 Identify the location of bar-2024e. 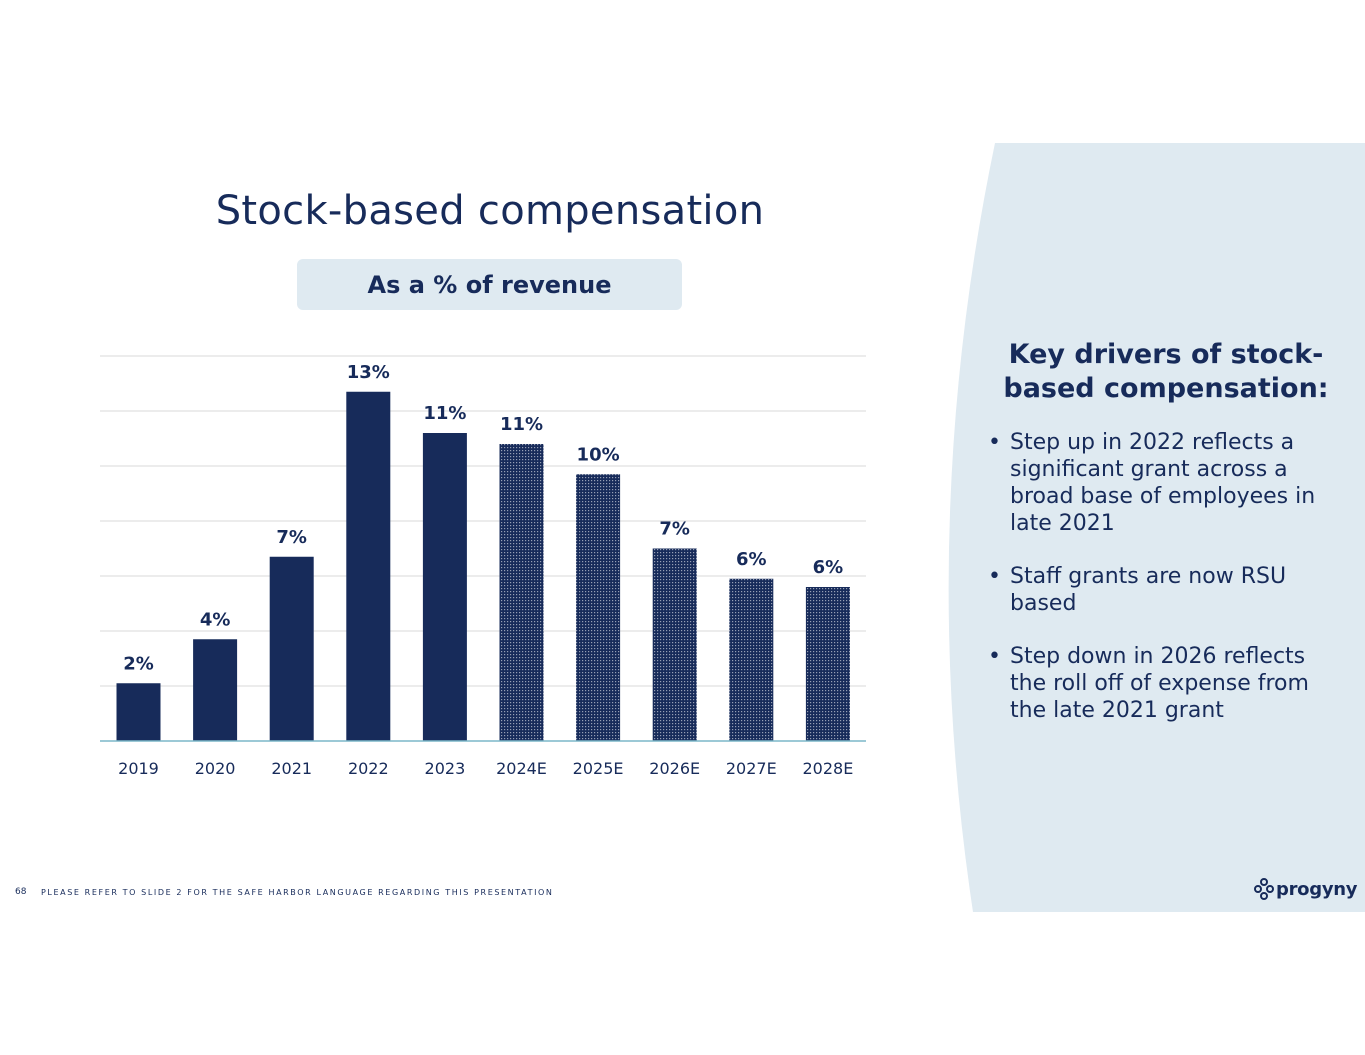
(521, 592).